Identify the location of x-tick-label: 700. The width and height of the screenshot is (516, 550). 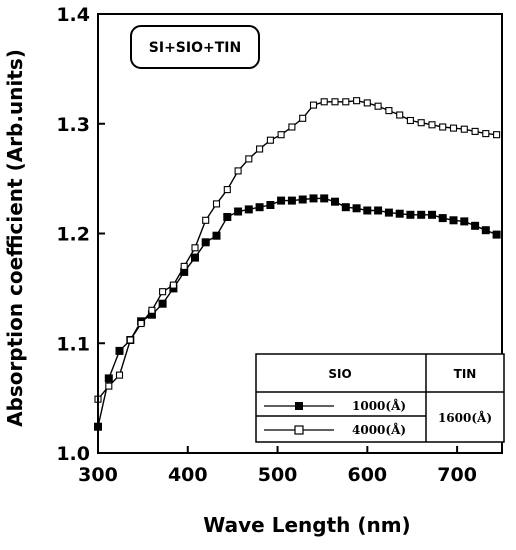
(457, 475).